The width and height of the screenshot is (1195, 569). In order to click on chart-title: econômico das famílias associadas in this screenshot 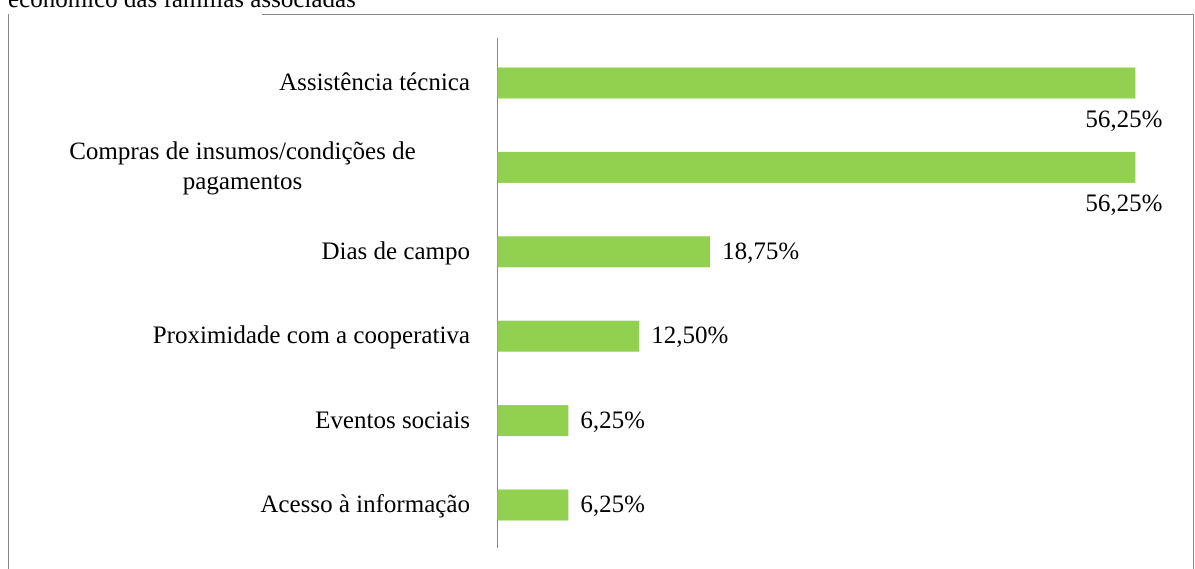, I will do `click(182, 6)`.